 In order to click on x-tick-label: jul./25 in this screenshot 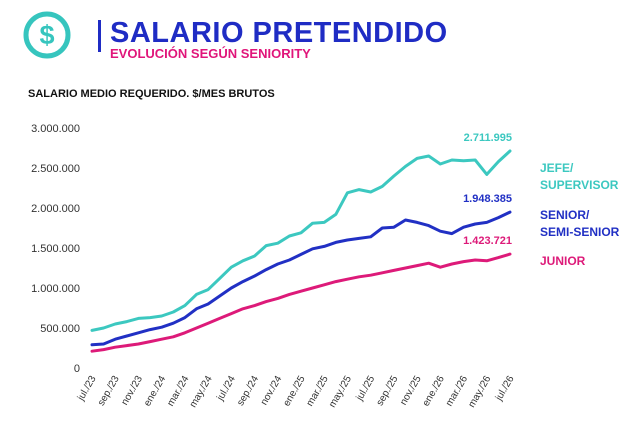, I will do `click(366, 389)`.